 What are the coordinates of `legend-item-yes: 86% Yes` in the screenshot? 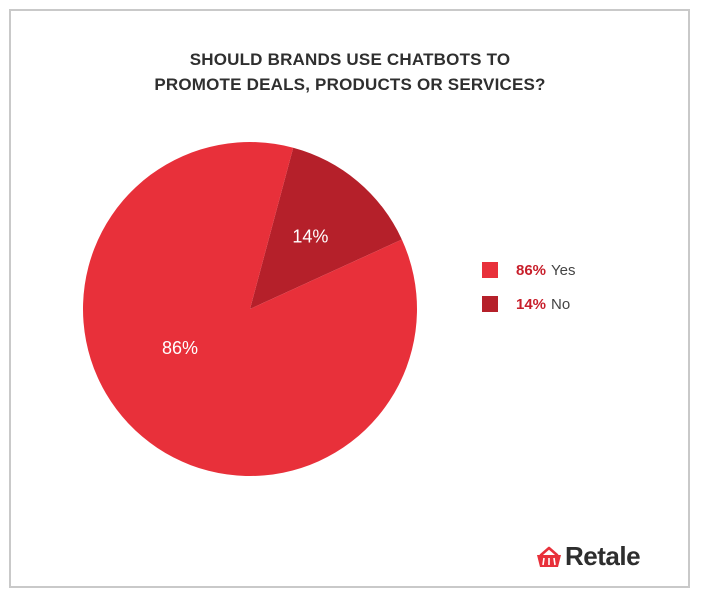 It's located at (529, 270).